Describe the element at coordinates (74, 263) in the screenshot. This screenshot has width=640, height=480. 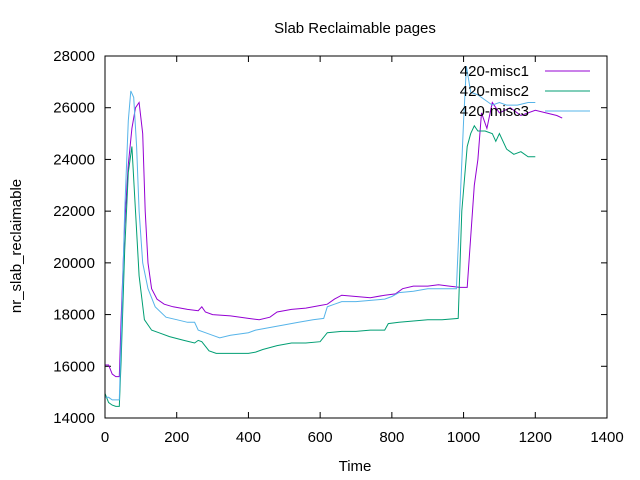
I see `y-tick-label: 20000` at that location.